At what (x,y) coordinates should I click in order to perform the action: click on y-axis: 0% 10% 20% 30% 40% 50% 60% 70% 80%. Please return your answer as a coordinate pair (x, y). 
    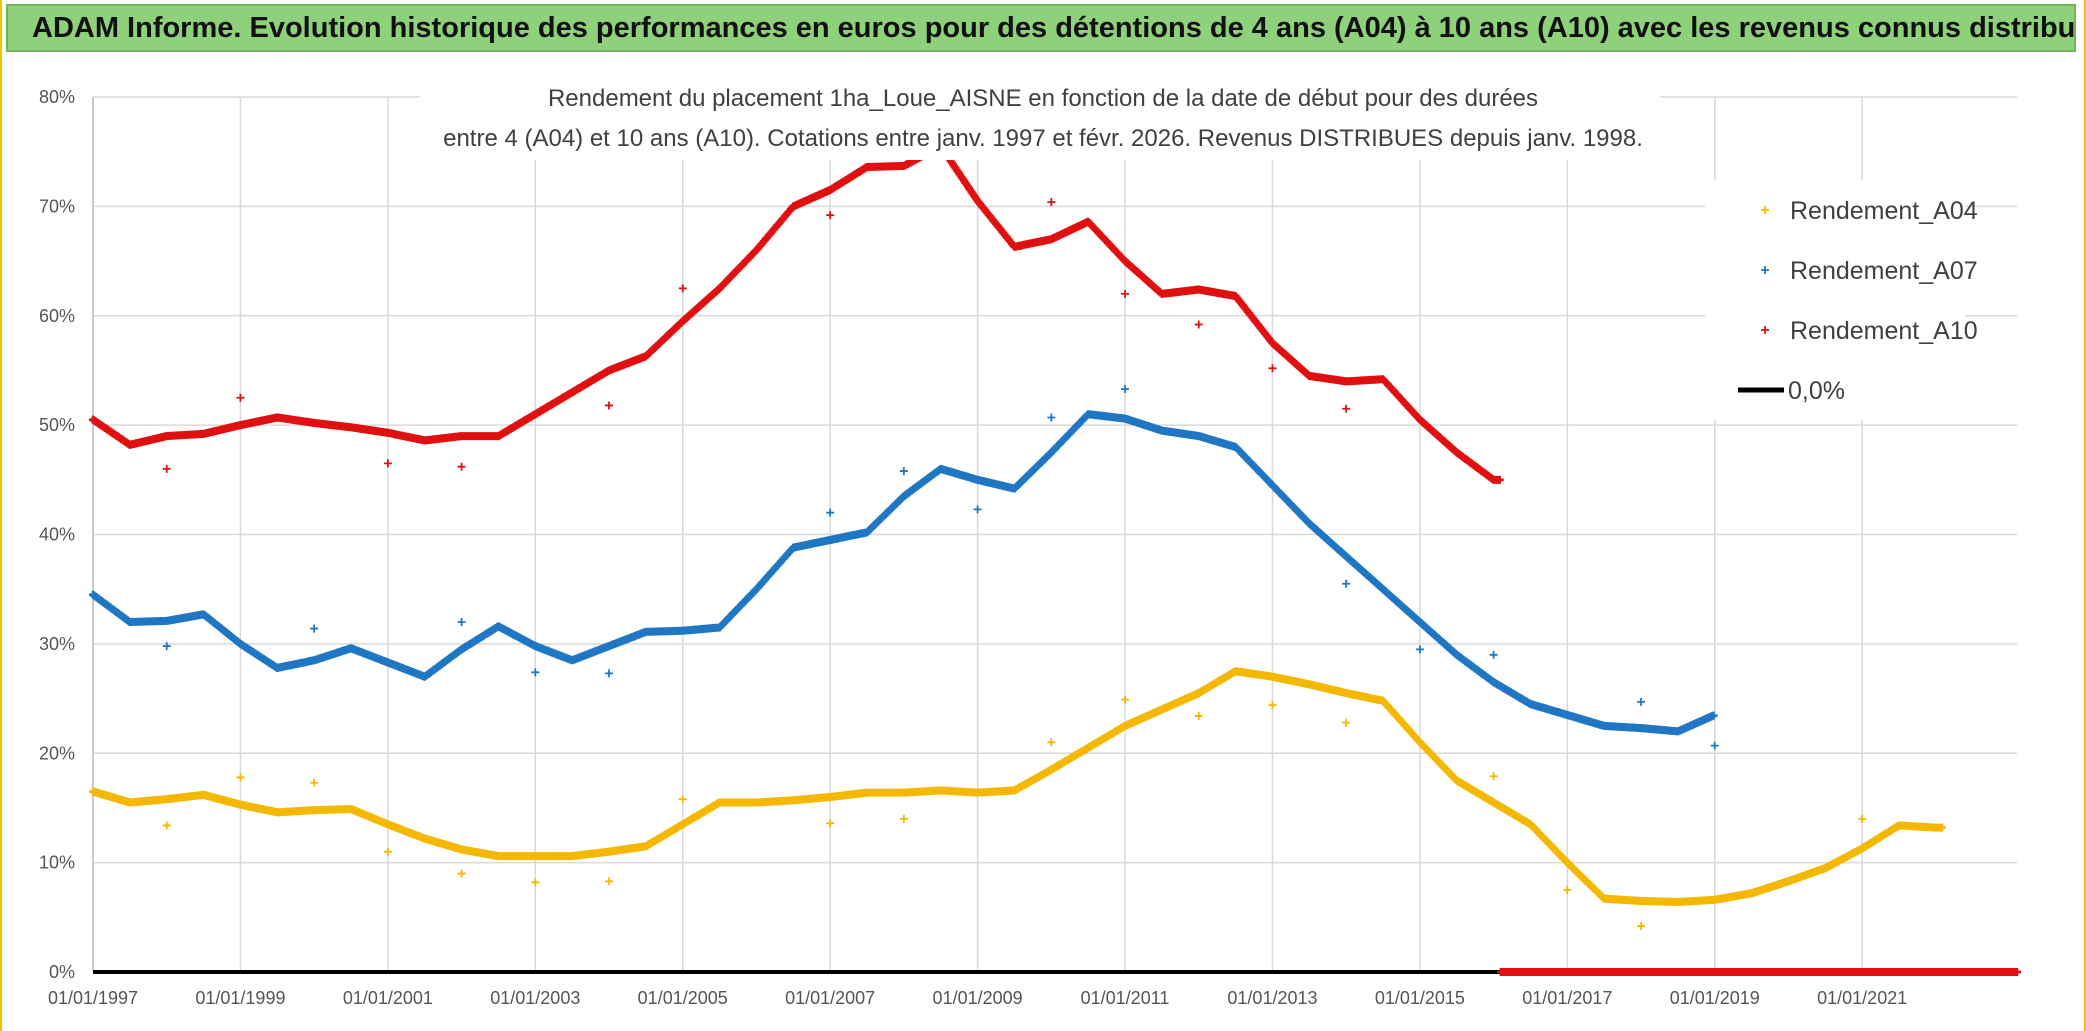
    Looking at the image, I should click on (57, 534).